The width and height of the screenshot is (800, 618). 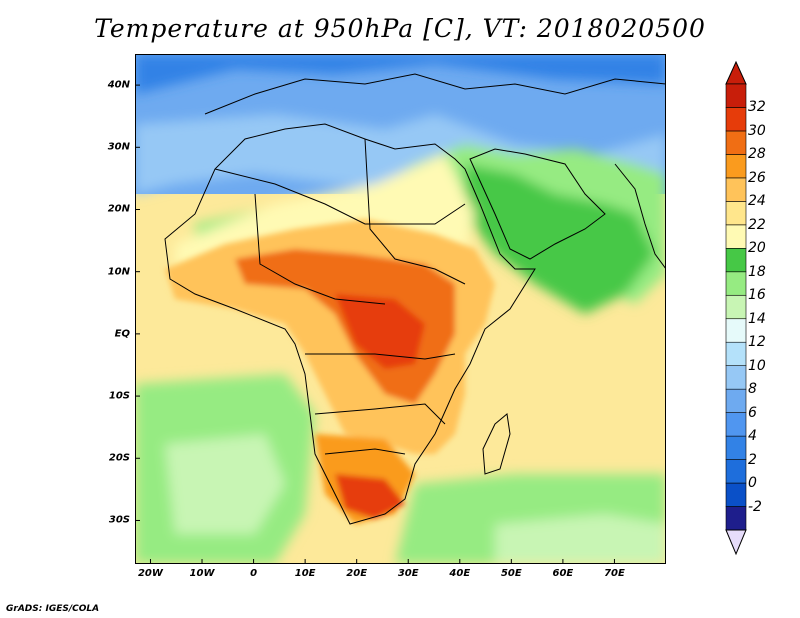 I want to click on india-coastline, so click(x=640, y=216).